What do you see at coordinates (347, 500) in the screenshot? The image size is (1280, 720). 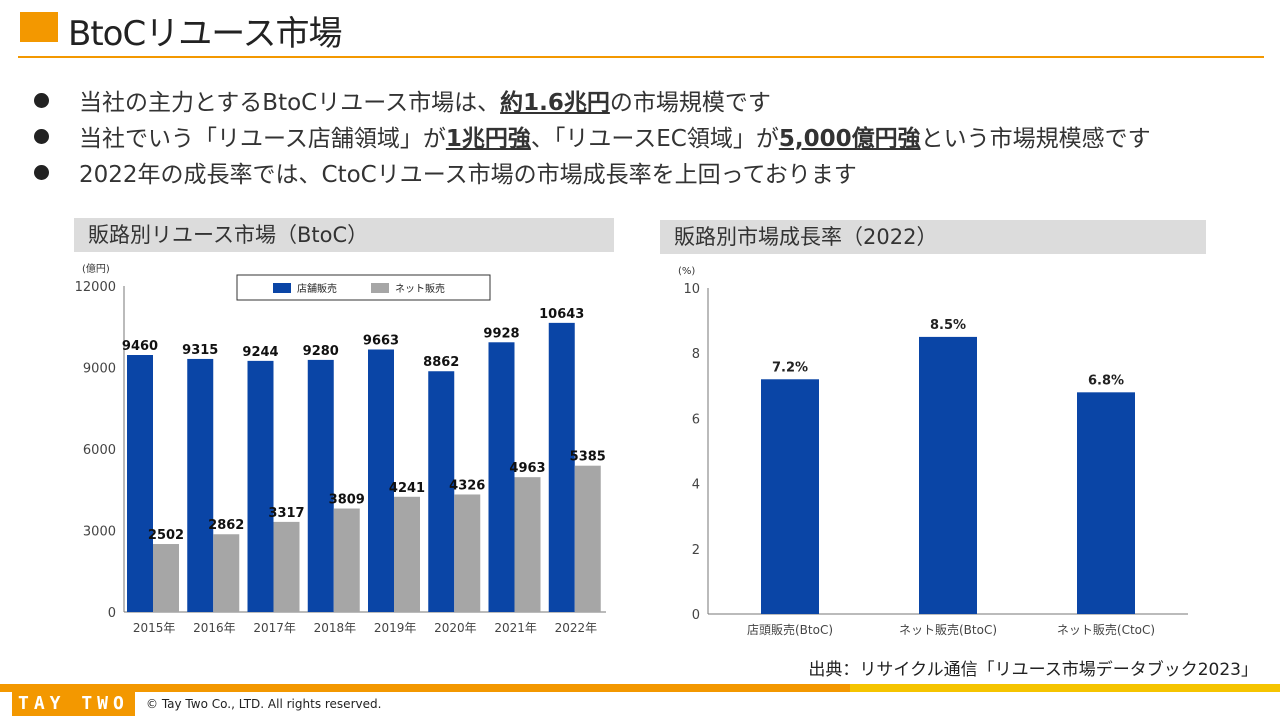 I see `bar-value-label: 3809` at bounding box center [347, 500].